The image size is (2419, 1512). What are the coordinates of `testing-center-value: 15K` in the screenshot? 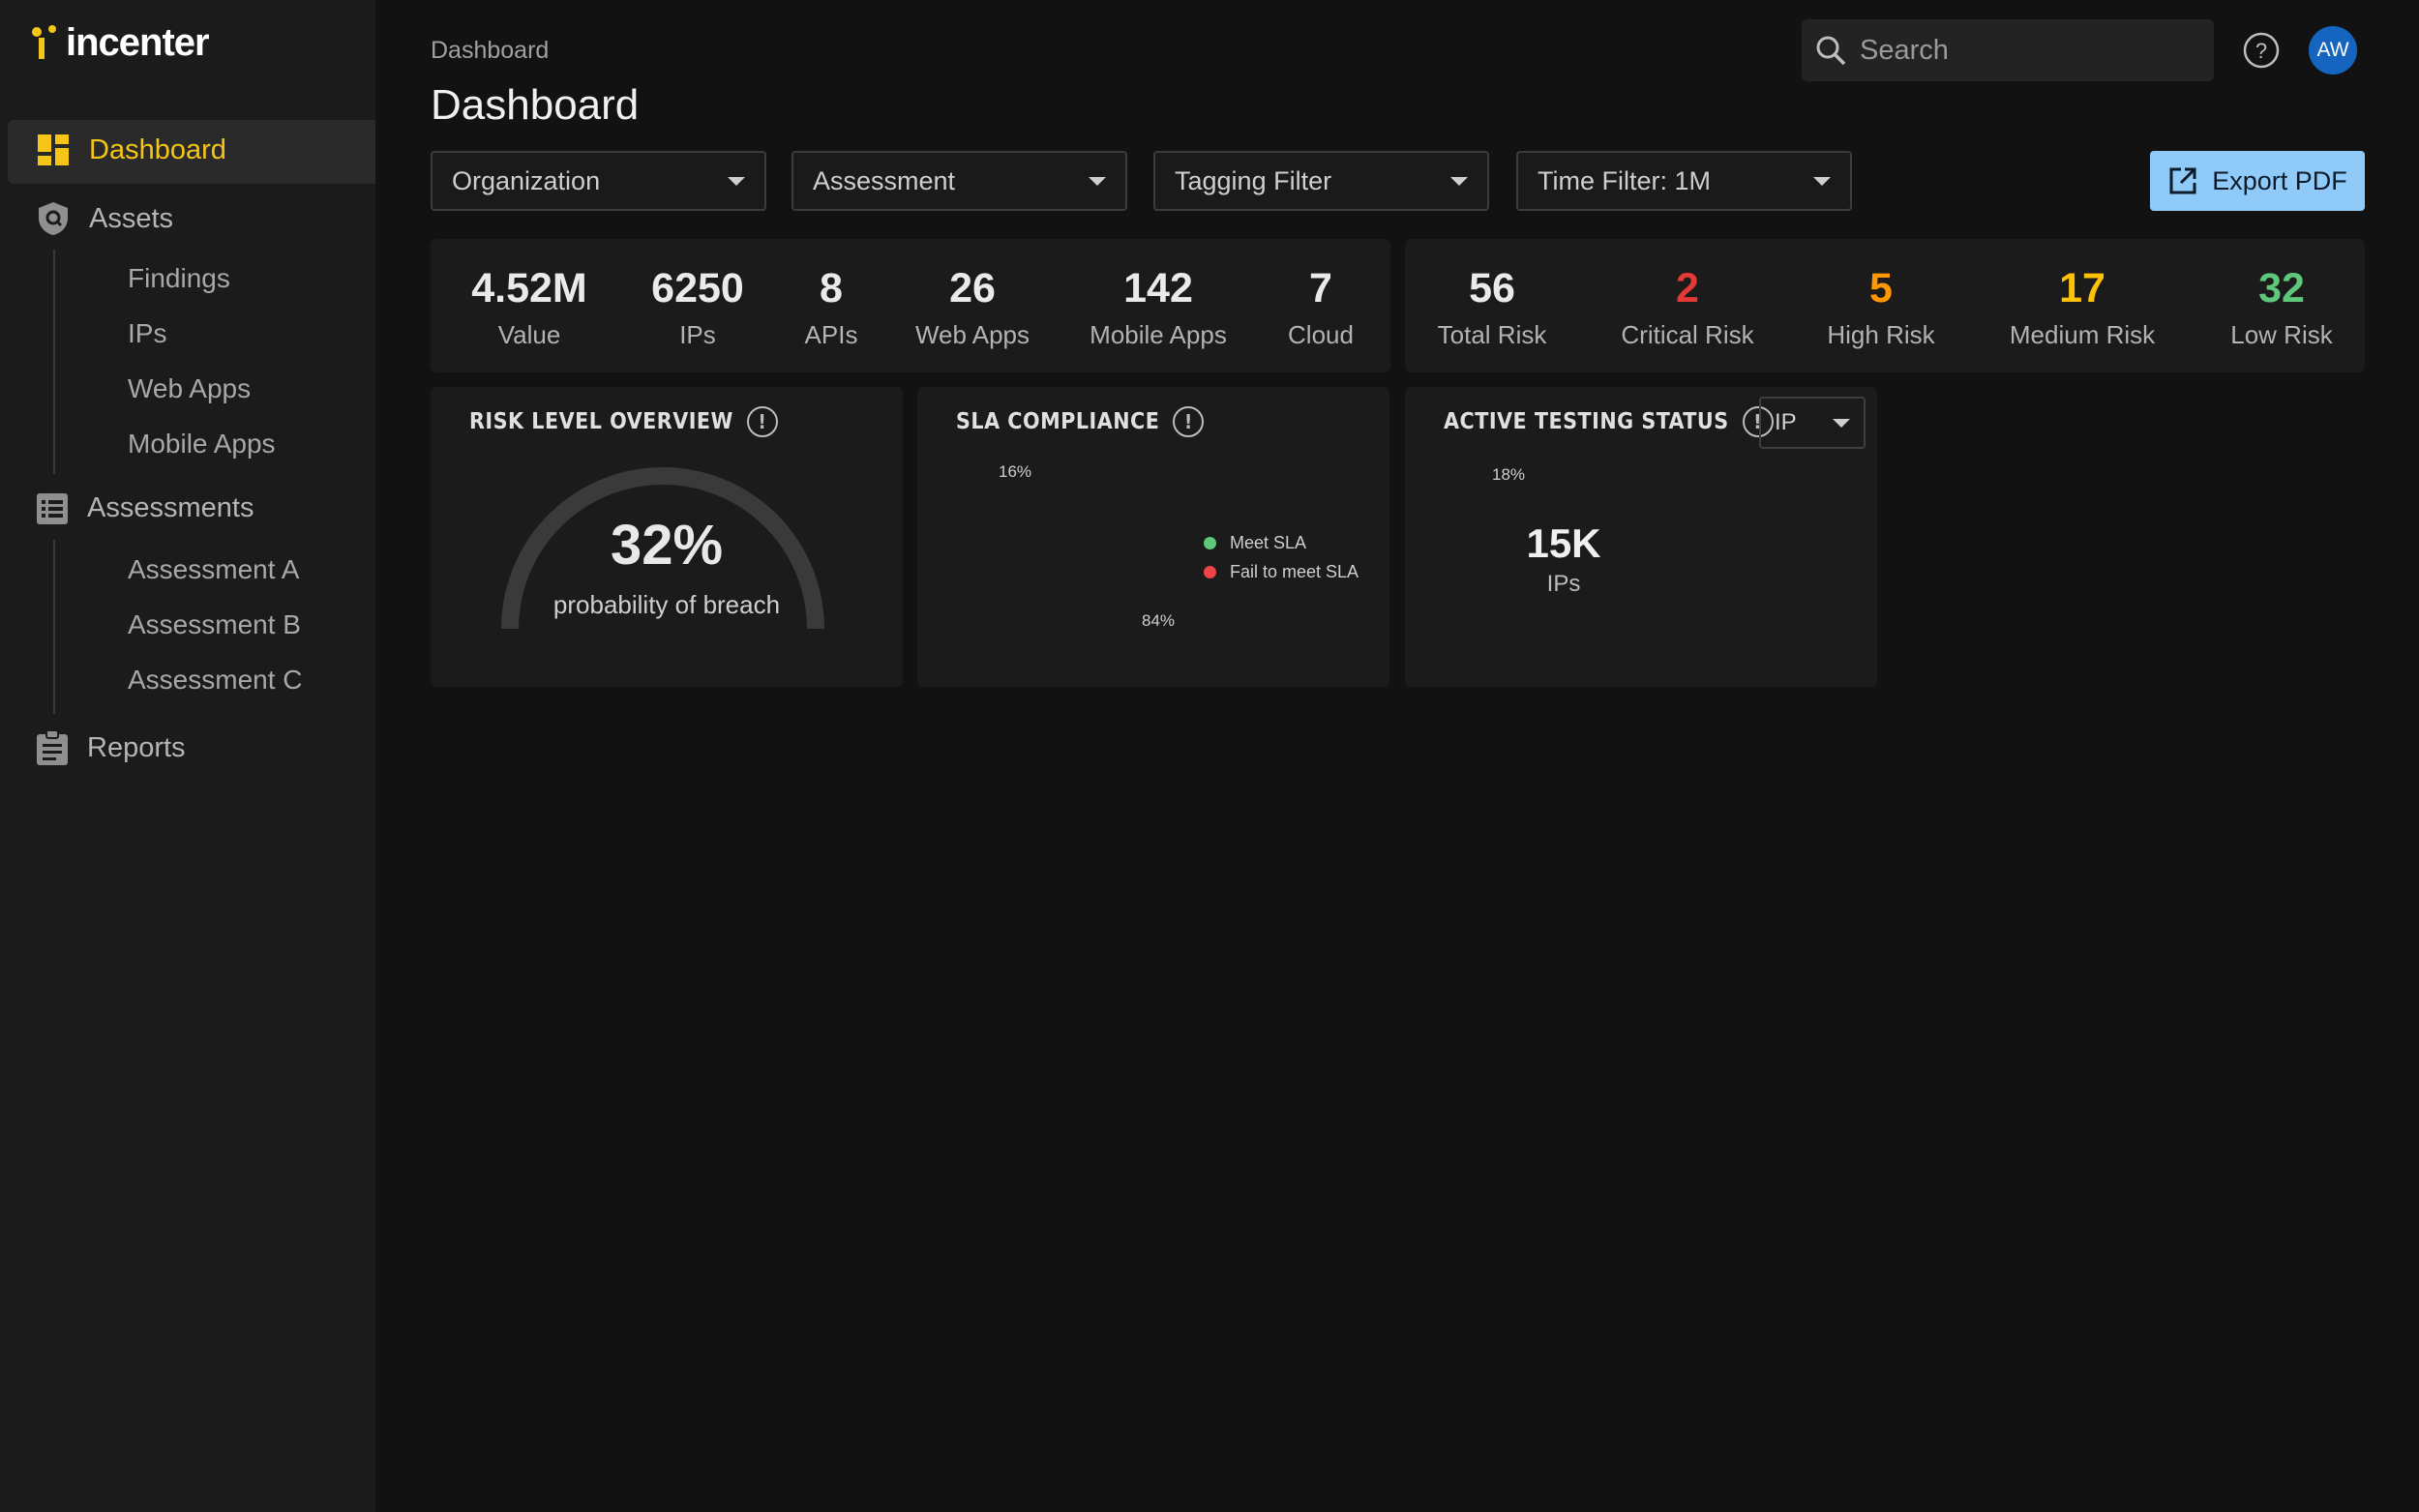 It's located at (1564, 543).